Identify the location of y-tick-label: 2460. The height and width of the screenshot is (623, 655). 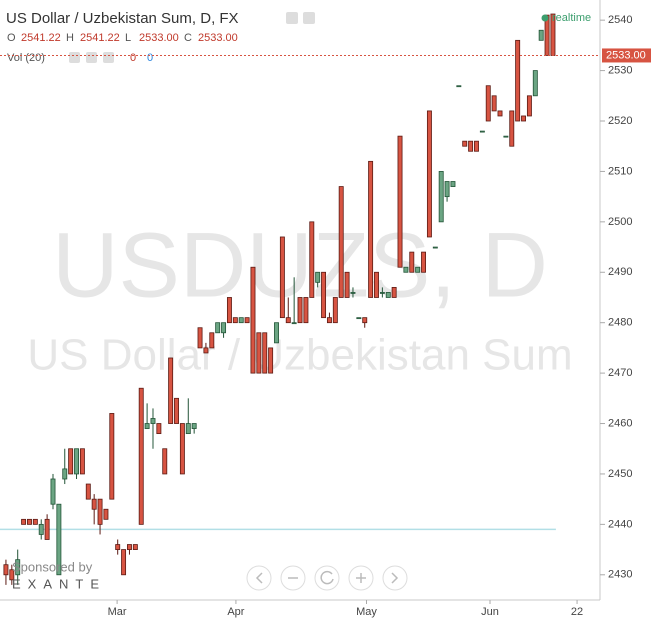
(620, 423).